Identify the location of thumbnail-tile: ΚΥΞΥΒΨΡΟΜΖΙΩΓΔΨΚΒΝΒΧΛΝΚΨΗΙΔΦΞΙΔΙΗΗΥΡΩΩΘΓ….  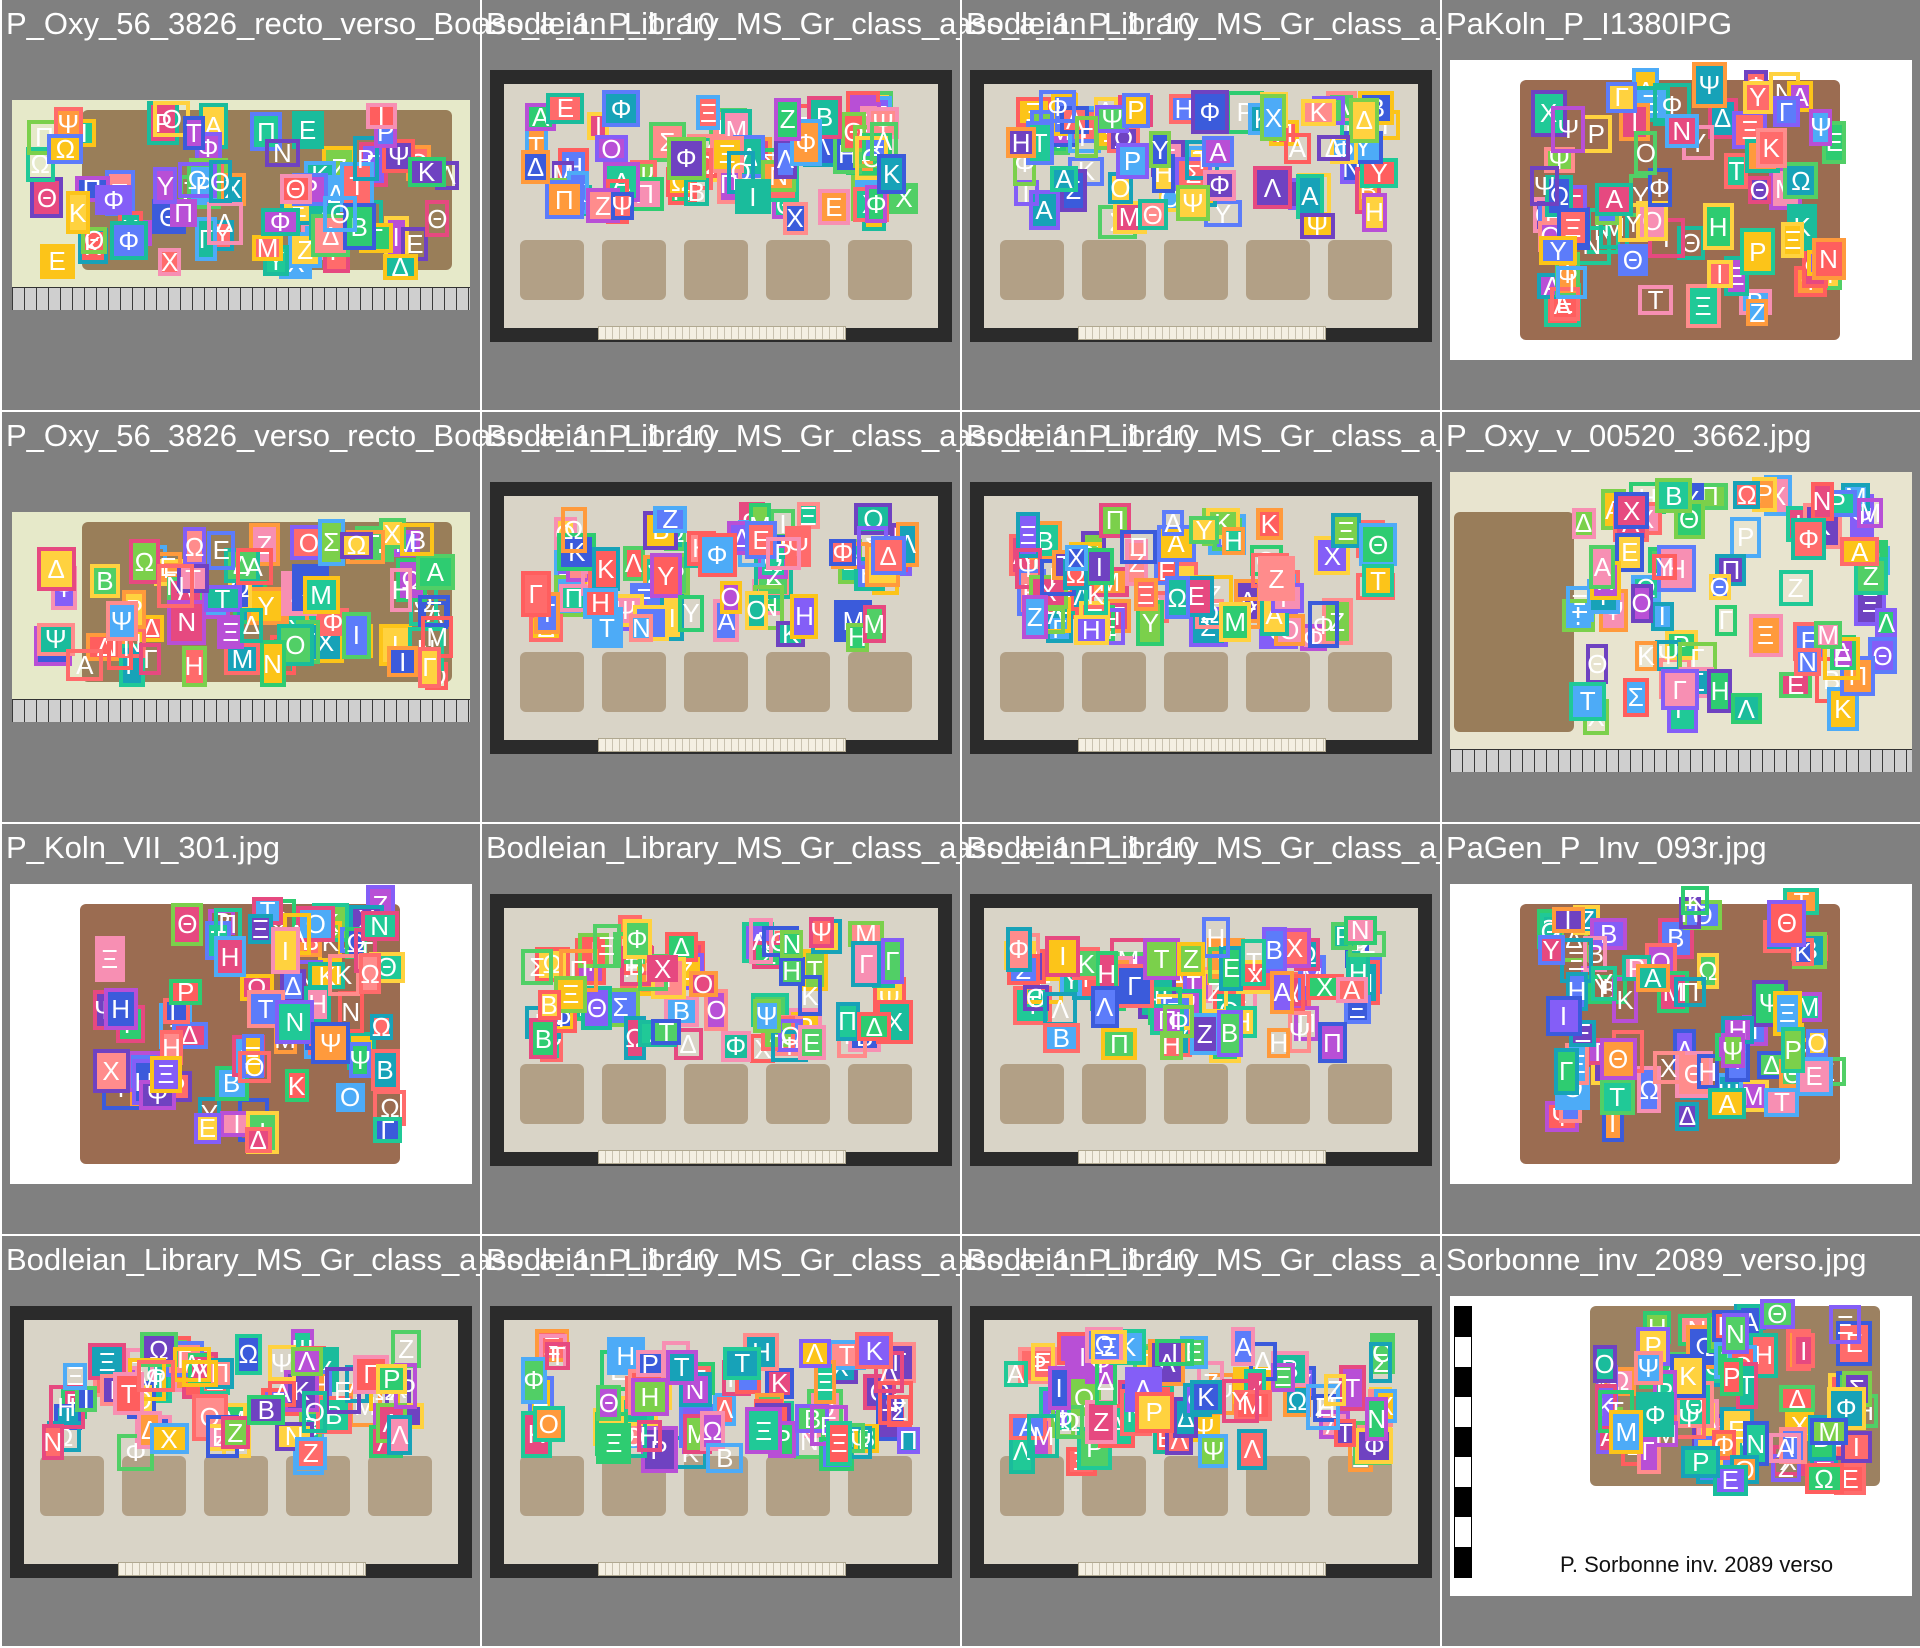
(241, 1029).